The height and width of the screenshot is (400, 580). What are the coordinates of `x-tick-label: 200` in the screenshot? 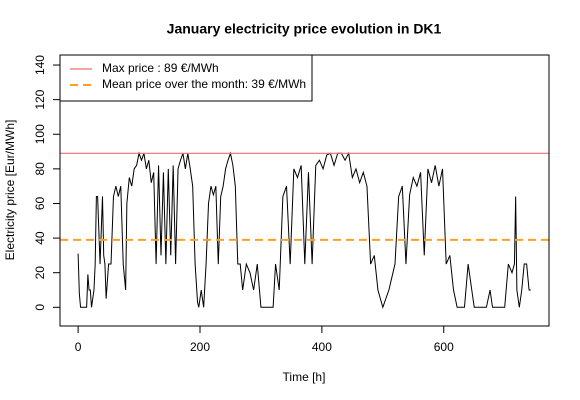 It's located at (200, 347).